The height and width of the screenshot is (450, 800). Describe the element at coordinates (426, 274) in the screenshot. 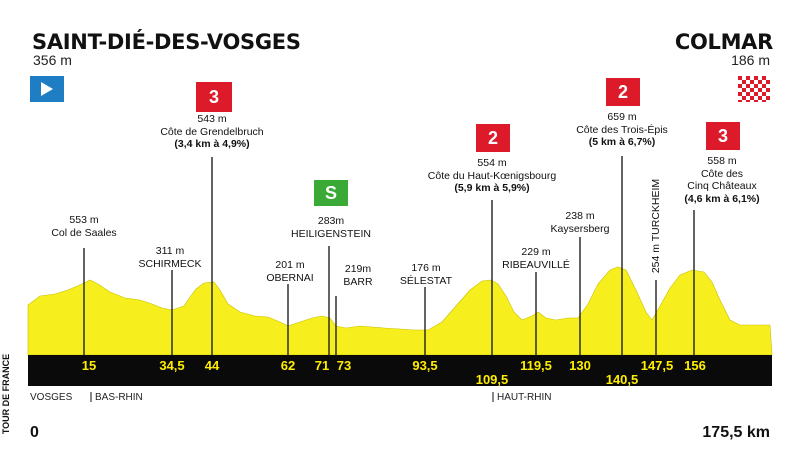

I see `place-label: 176 m SÉLESTAT` at that location.